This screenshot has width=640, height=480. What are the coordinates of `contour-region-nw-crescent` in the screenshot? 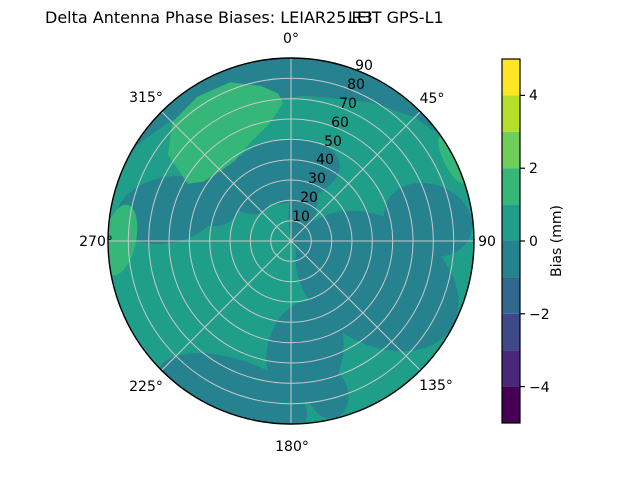 It's located at (225, 133).